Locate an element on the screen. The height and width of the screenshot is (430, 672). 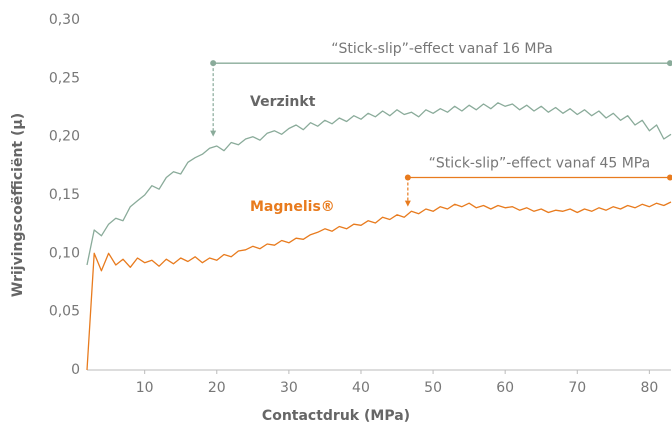
annotation-text: “Stick-slip”-effect vanaf 16 MPa is located at coordinates (442, 49).